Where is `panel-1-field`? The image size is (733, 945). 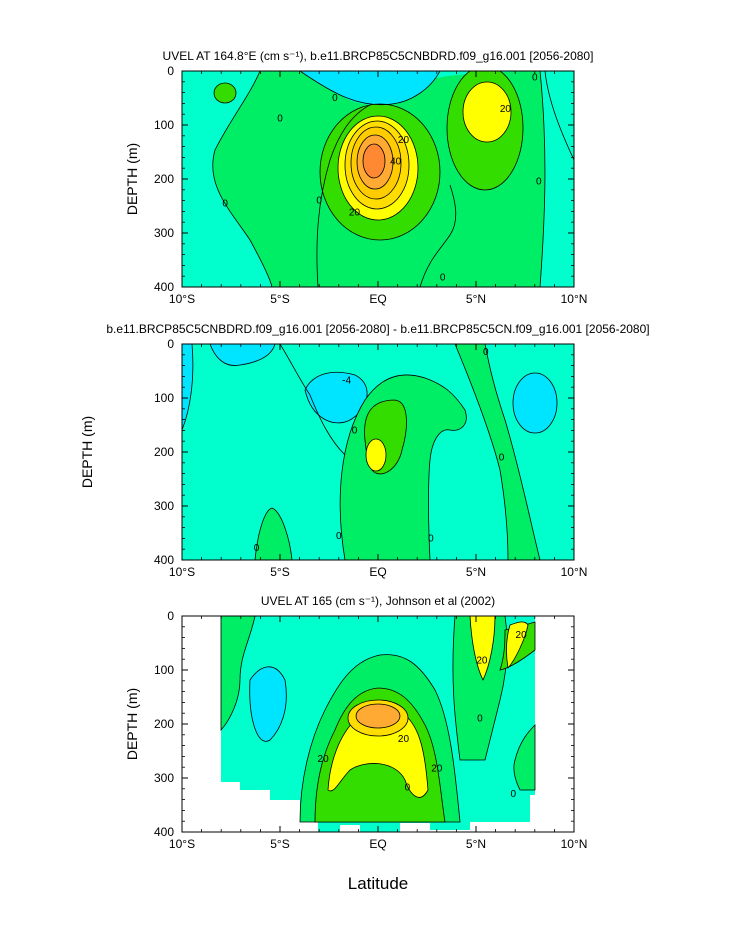 panel-1-field is located at coordinates (378, 179).